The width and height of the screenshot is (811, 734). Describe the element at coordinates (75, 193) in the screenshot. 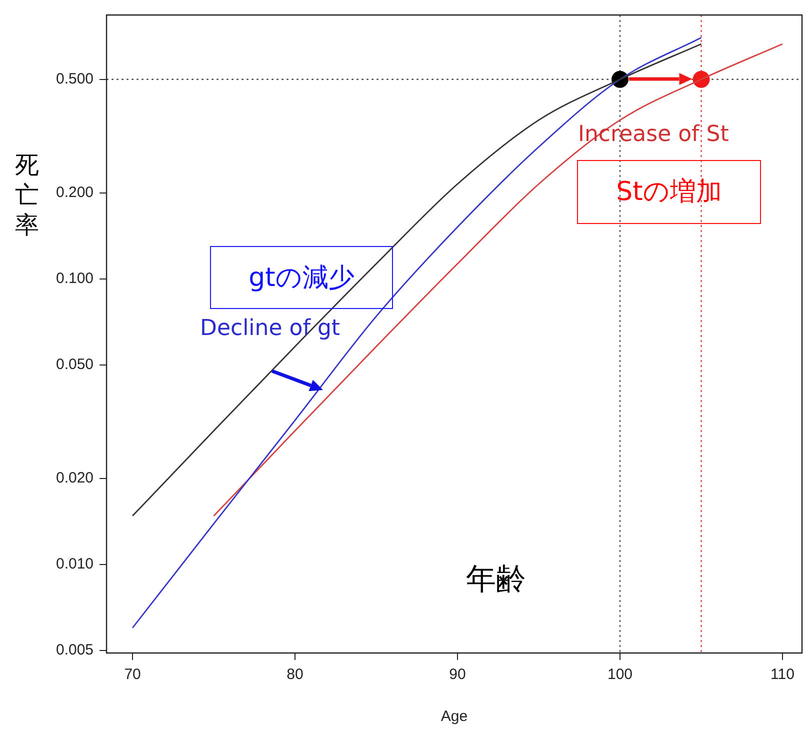

I see `y-tick-label: 0.200` at that location.